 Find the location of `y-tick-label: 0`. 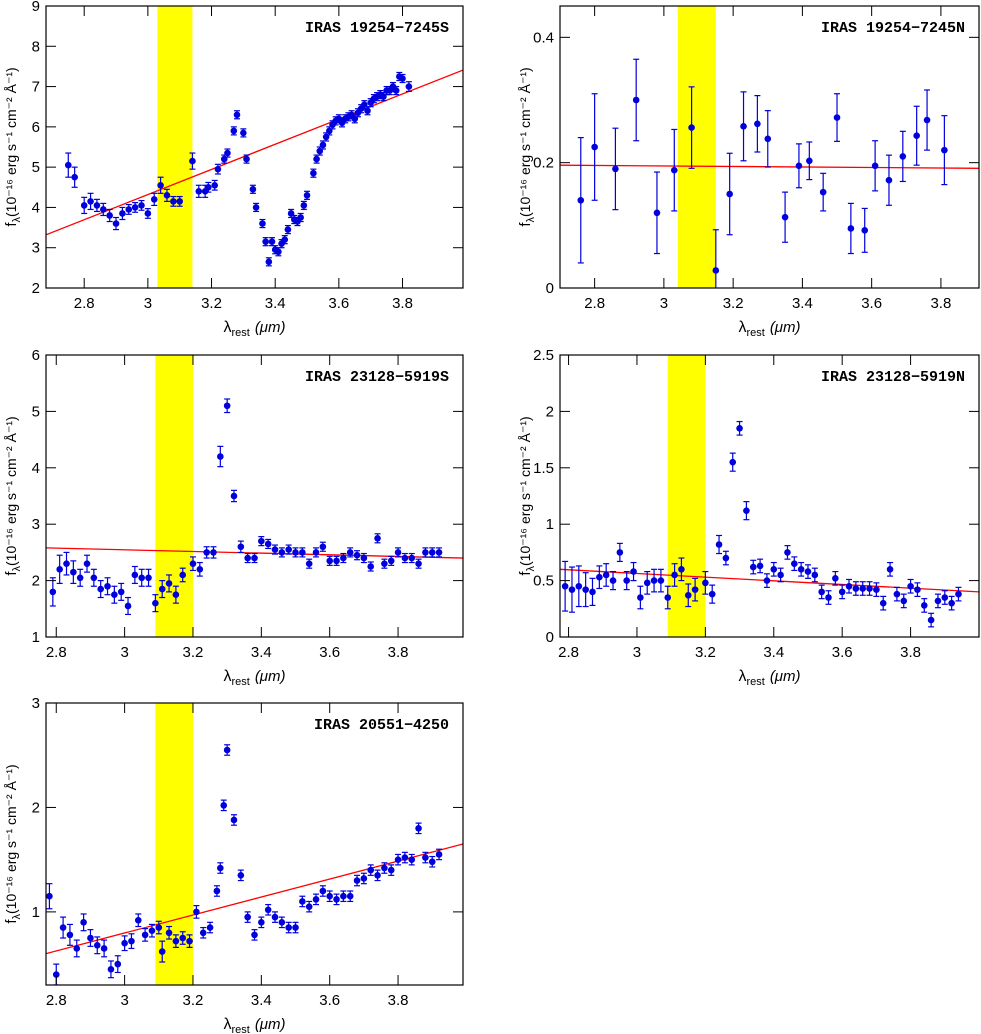

y-tick-label: 0 is located at coordinates (550, 288).